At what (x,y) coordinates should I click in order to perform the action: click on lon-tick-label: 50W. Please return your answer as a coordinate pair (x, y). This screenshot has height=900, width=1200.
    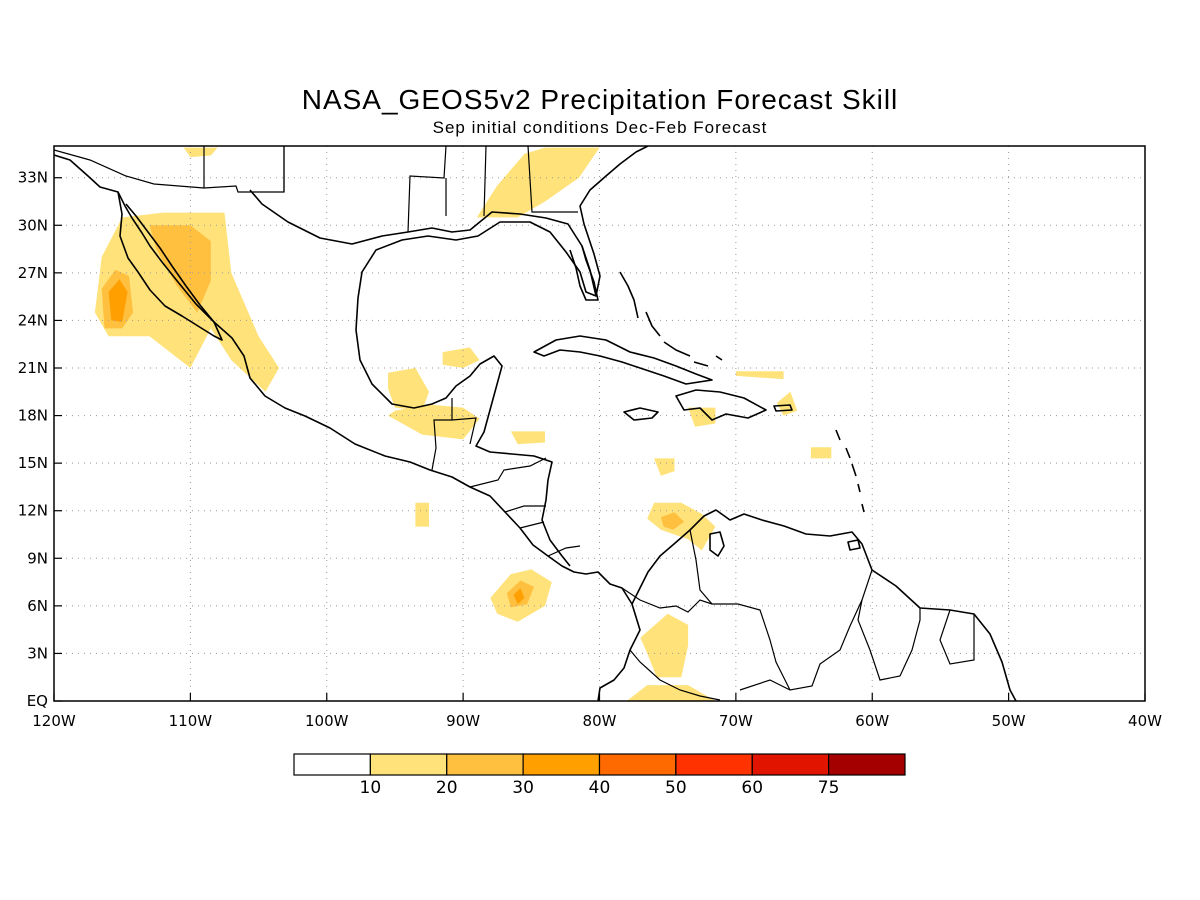
    Looking at the image, I should click on (1009, 721).